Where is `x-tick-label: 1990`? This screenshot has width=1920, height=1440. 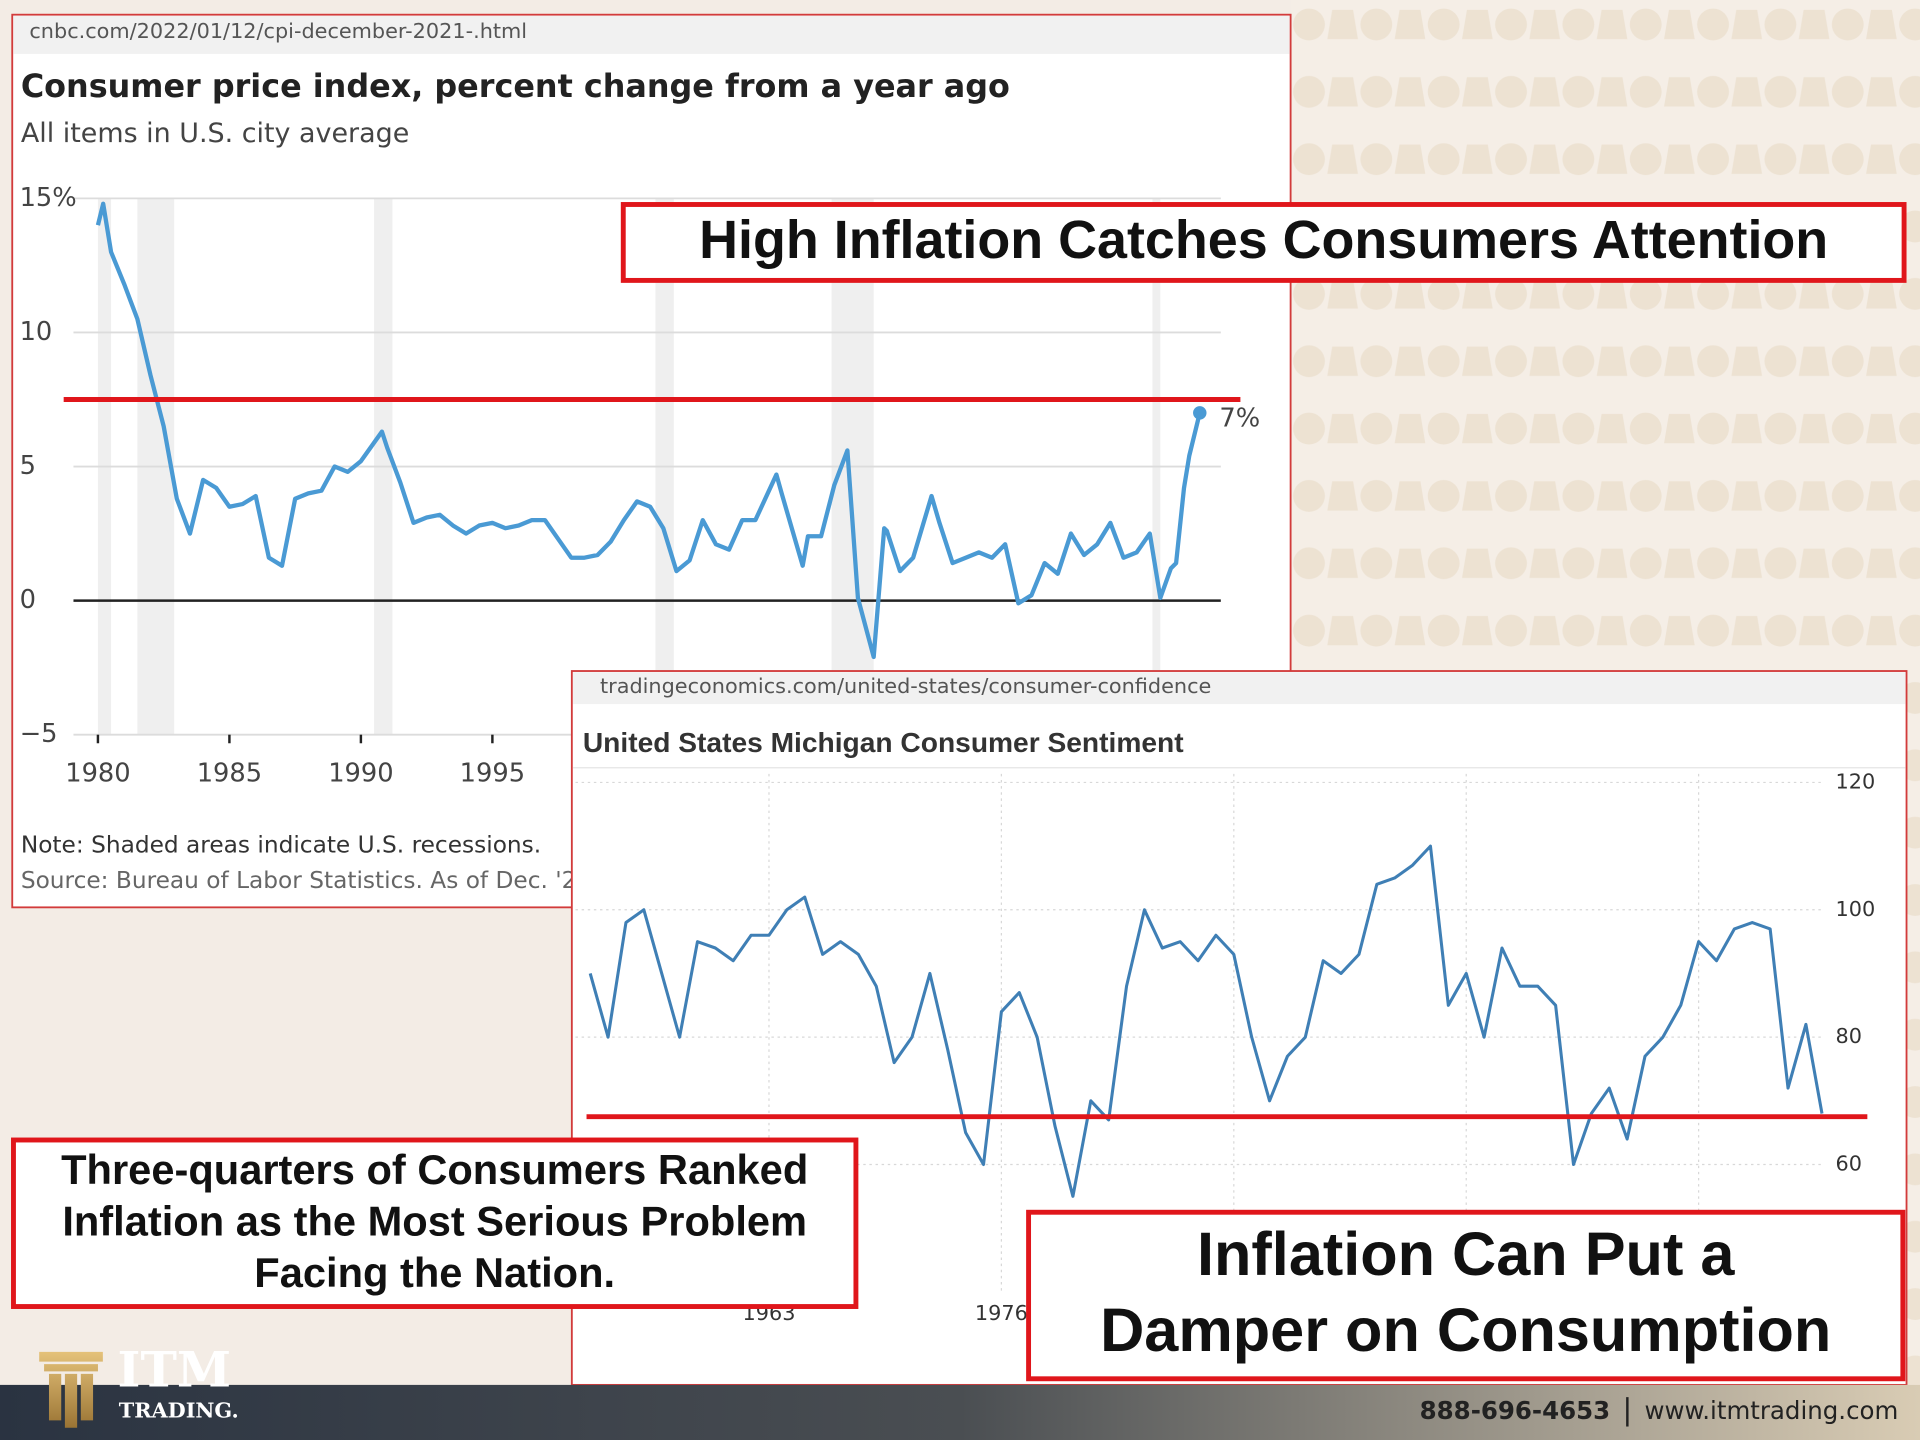 x-tick-label: 1990 is located at coordinates (360, 773).